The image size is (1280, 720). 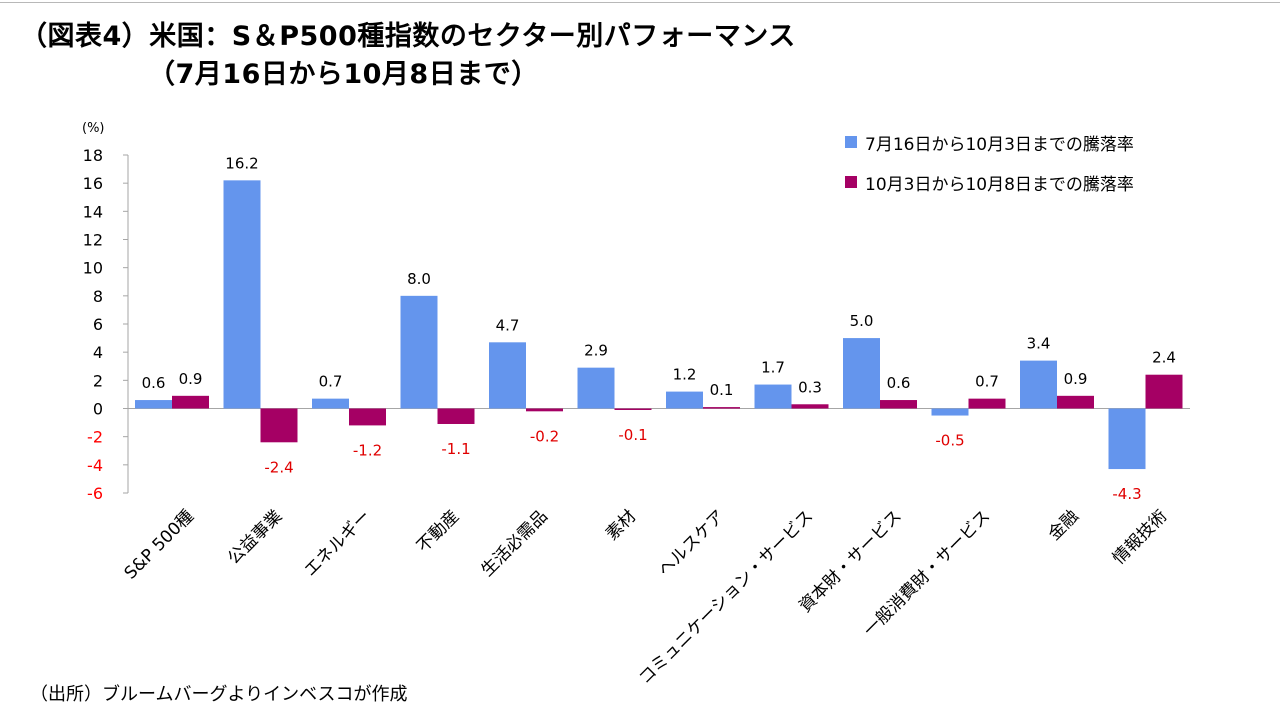 What do you see at coordinates (987, 382) in the screenshot?
I see `data-label-series-2: 0.7` at bounding box center [987, 382].